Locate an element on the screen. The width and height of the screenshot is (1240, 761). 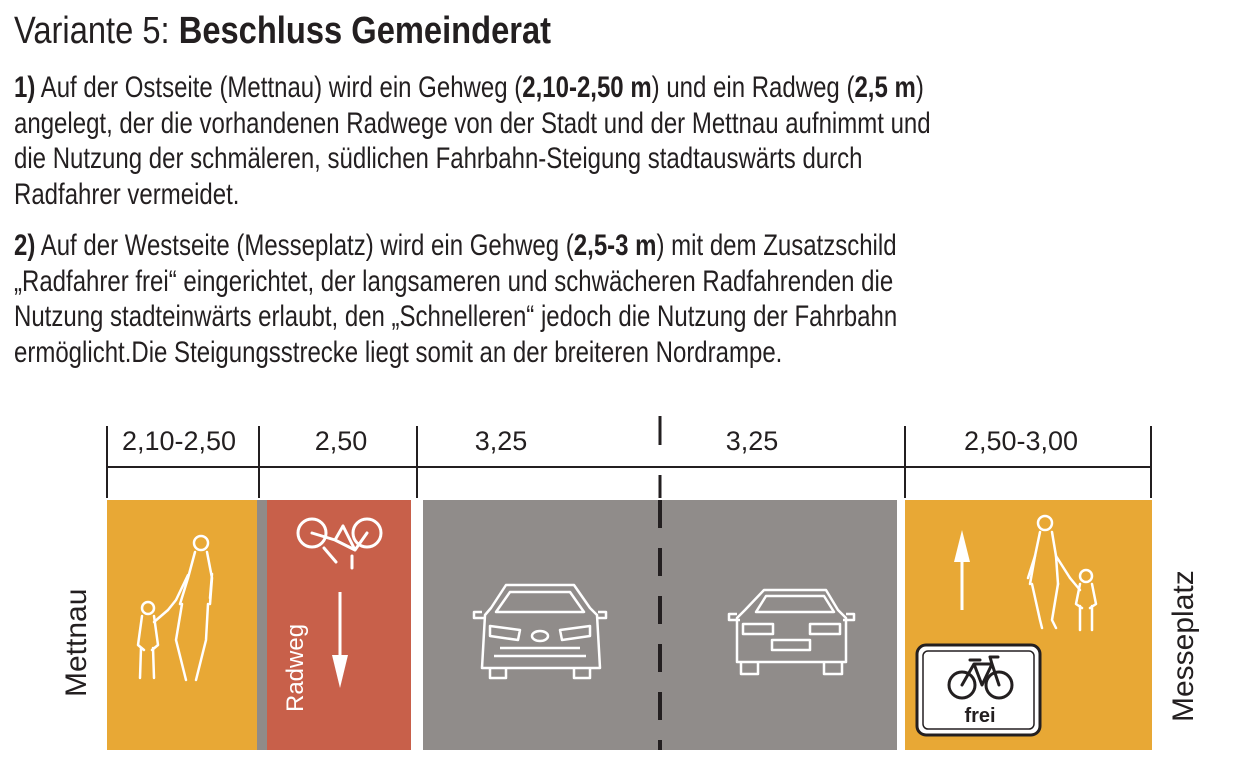
car-rear-icon is located at coordinates (791, 632).